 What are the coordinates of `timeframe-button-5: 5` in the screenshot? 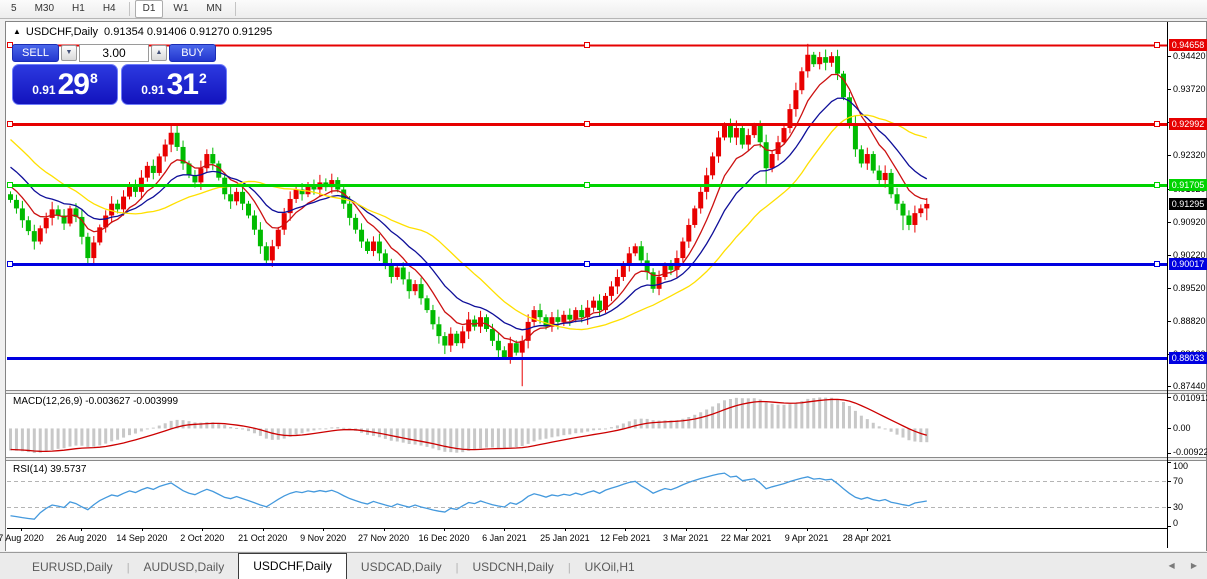 It's located at (14, 8).